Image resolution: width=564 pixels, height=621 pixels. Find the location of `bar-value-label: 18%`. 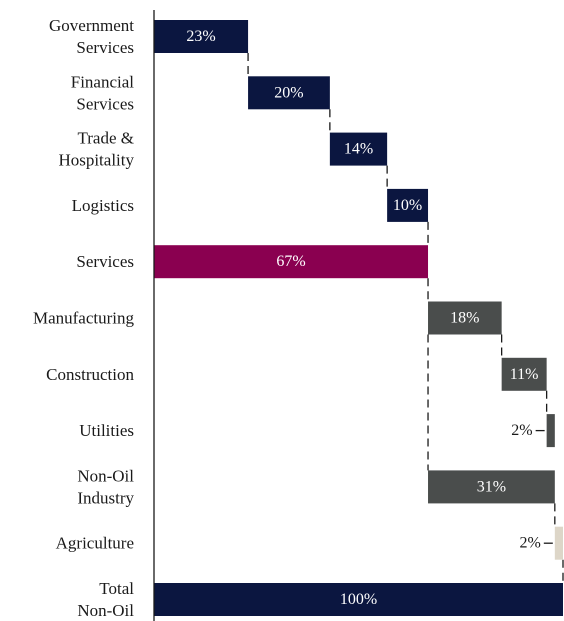

bar-value-label: 18% is located at coordinates (464, 318).